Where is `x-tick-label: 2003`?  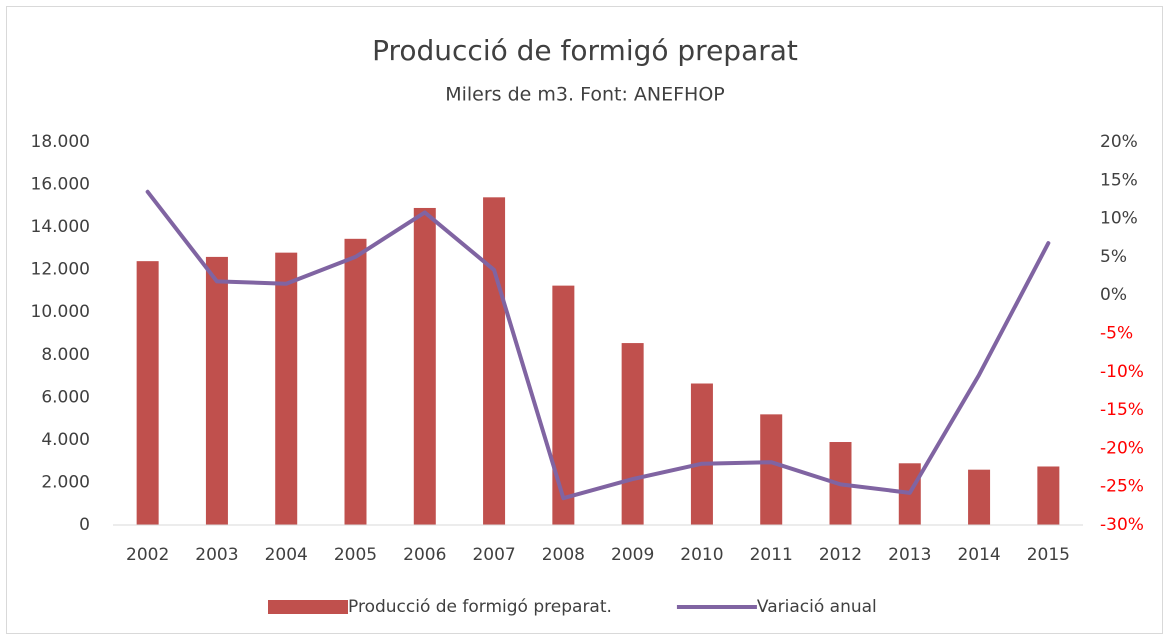
x-tick-label: 2003 is located at coordinates (216, 555).